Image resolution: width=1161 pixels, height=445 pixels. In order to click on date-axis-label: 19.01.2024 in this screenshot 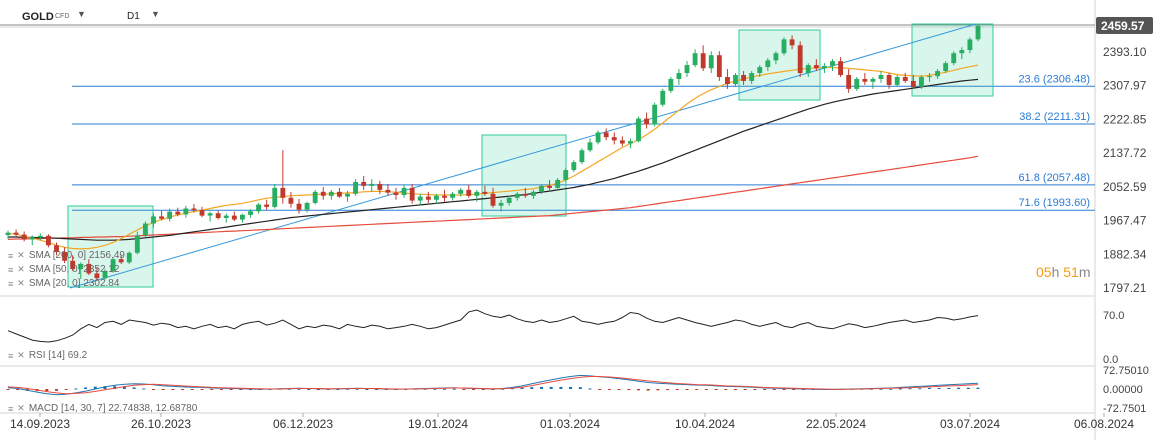, I will do `click(438, 424)`.